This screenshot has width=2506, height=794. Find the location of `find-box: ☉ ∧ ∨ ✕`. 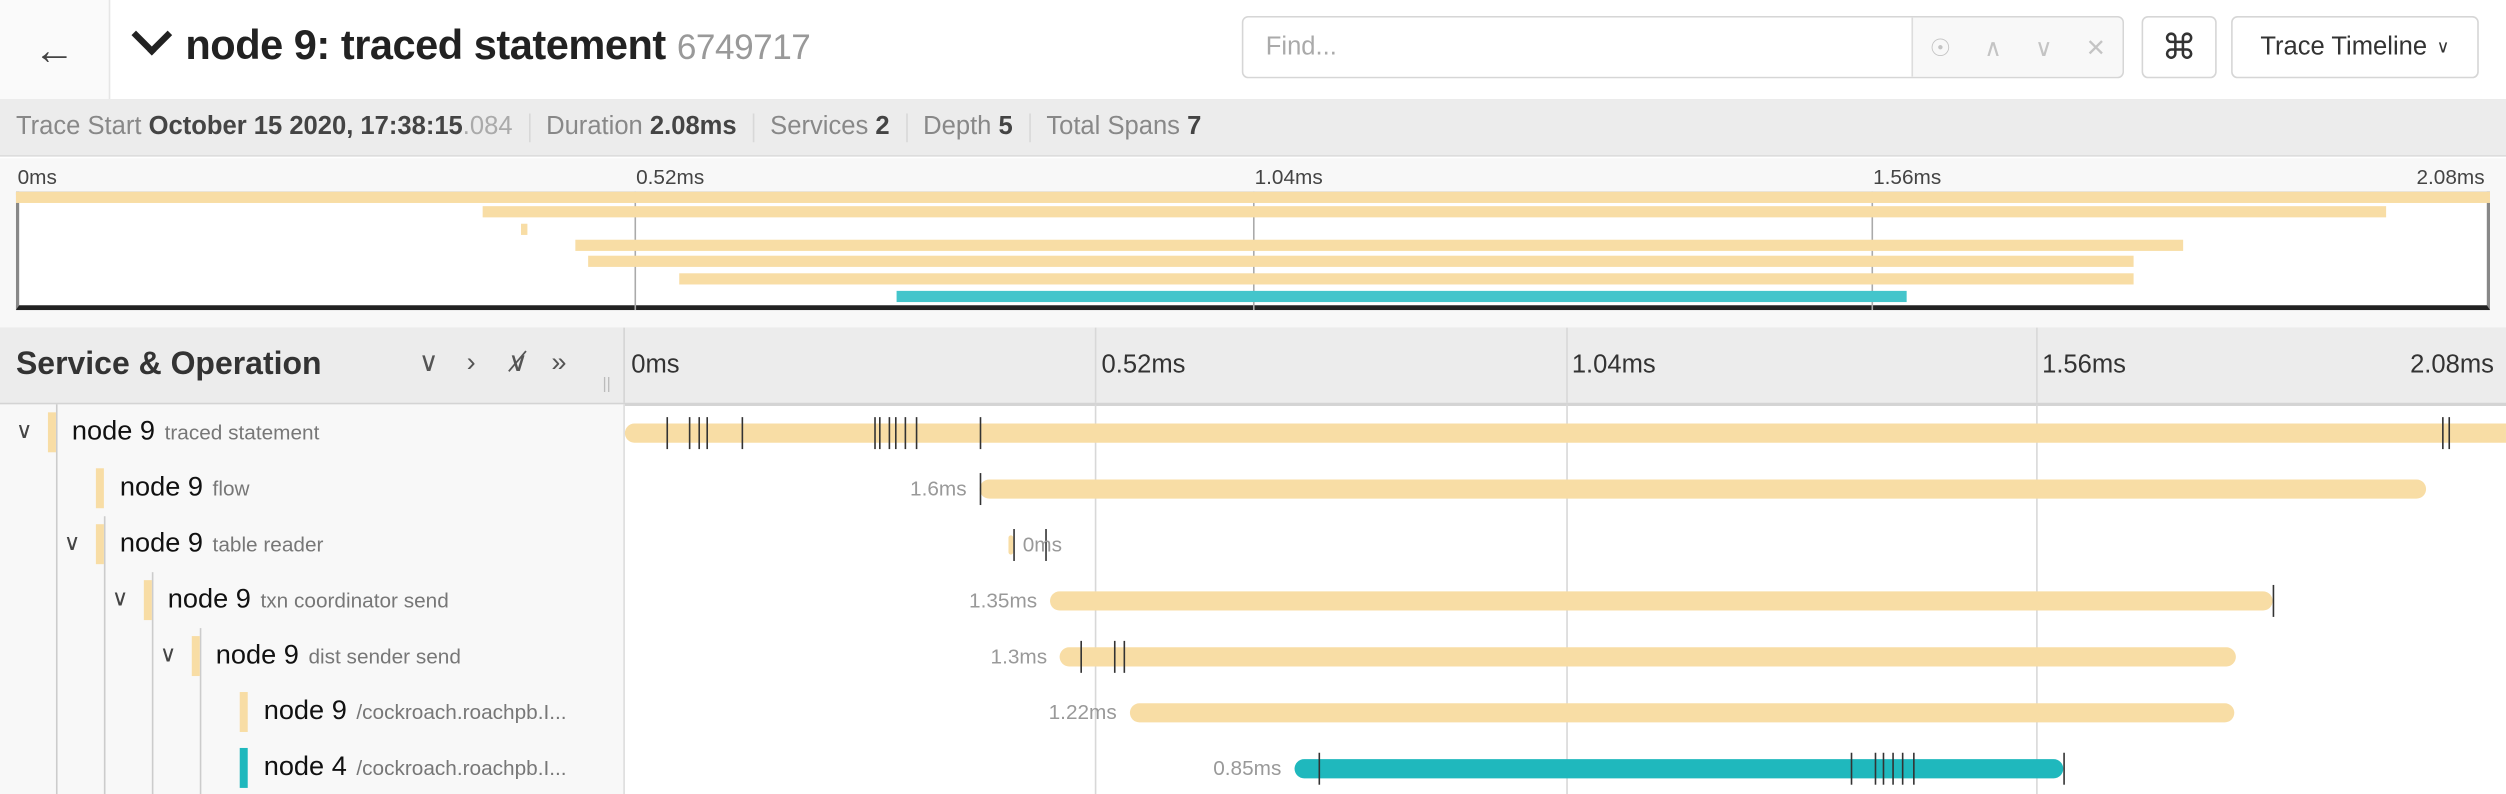

find-box: ☉ ∧ ∨ ✕ is located at coordinates (1683, 47).